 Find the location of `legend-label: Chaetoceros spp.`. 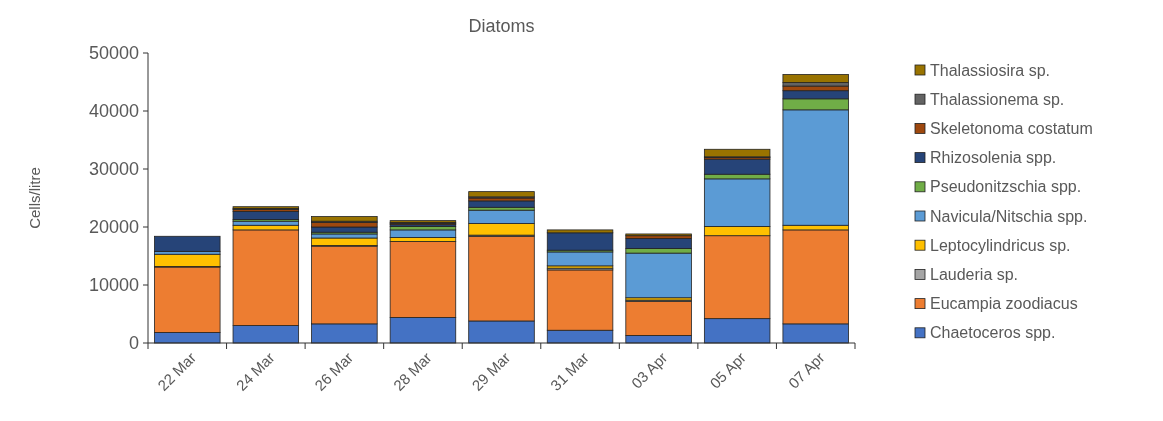

legend-label: Chaetoceros spp. is located at coordinates (993, 333).